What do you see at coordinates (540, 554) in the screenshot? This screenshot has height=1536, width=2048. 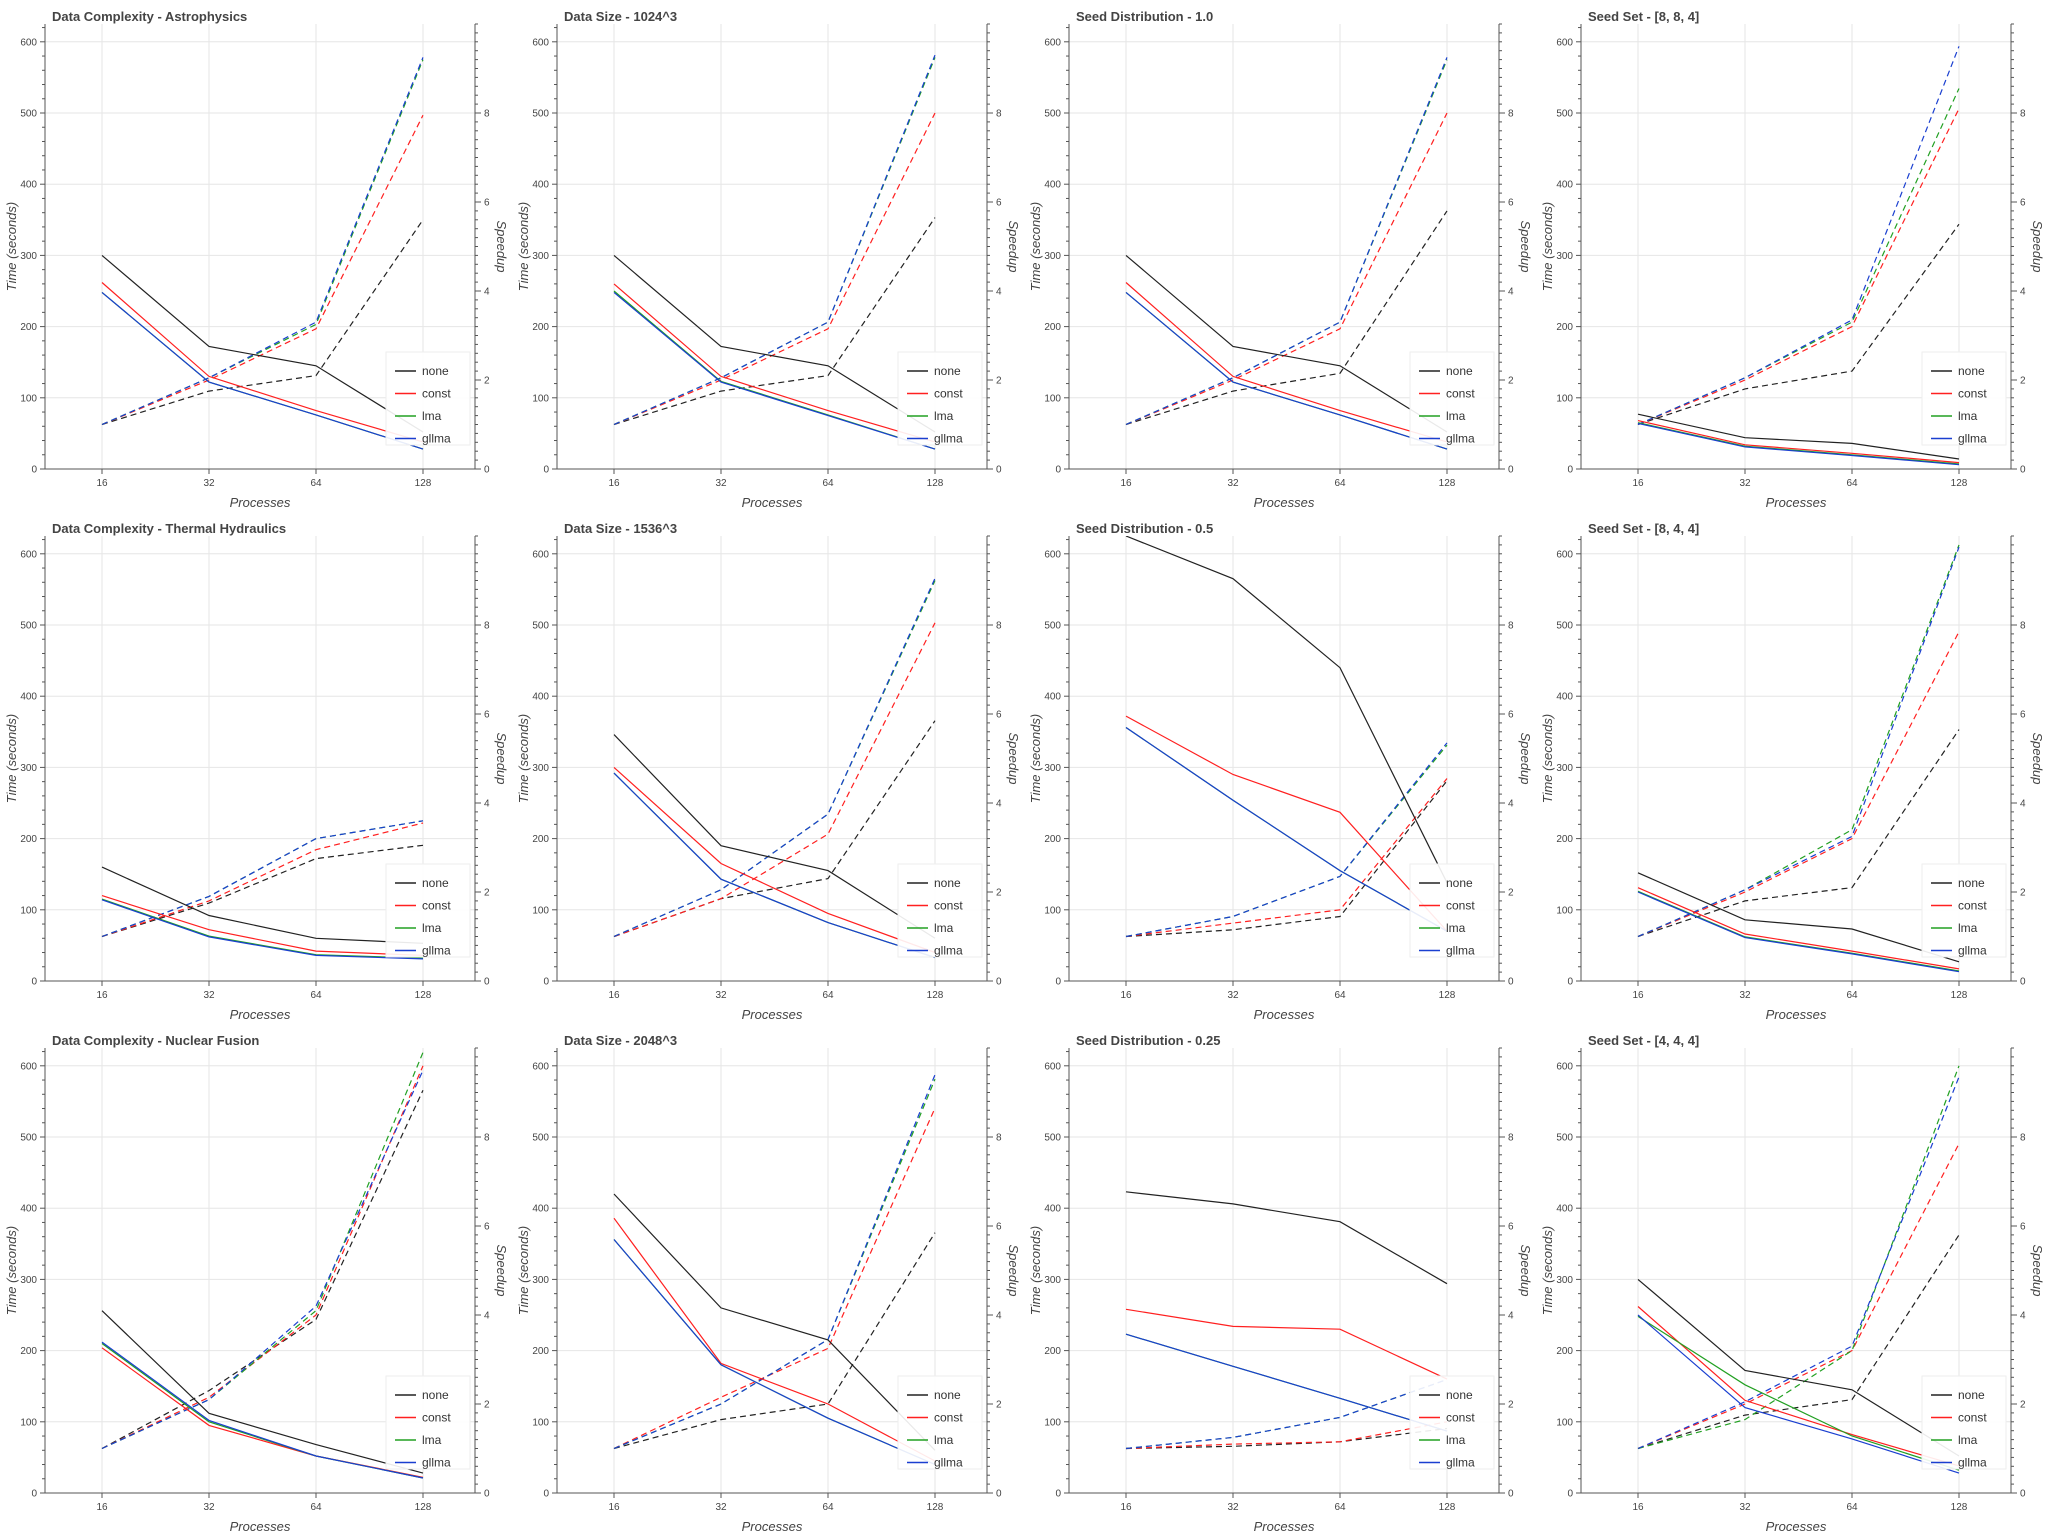 I see `y-tick-label: 600` at bounding box center [540, 554].